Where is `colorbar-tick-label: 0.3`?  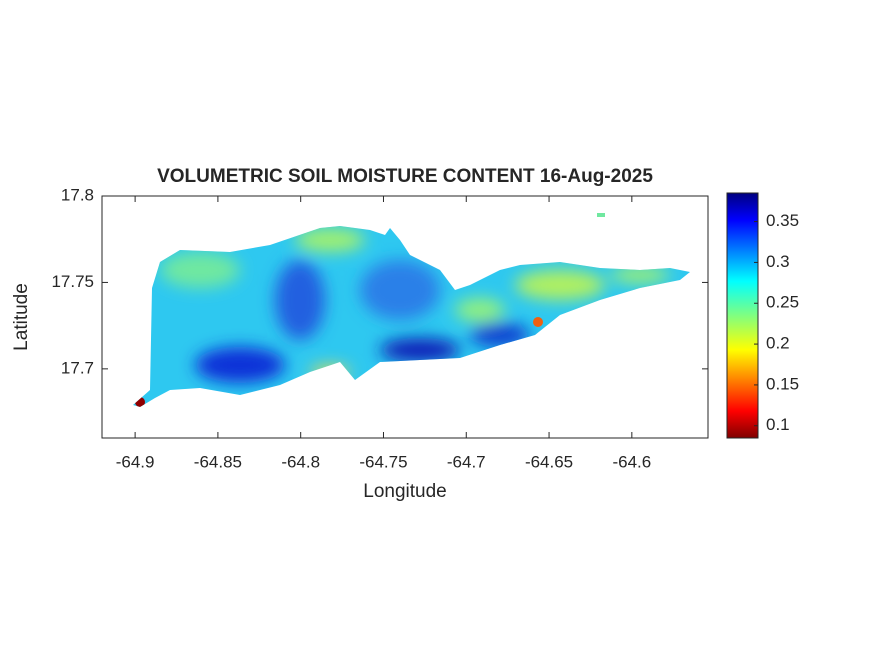
colorbar-tick-label: 0.3 is located at coordinates (778, 261).